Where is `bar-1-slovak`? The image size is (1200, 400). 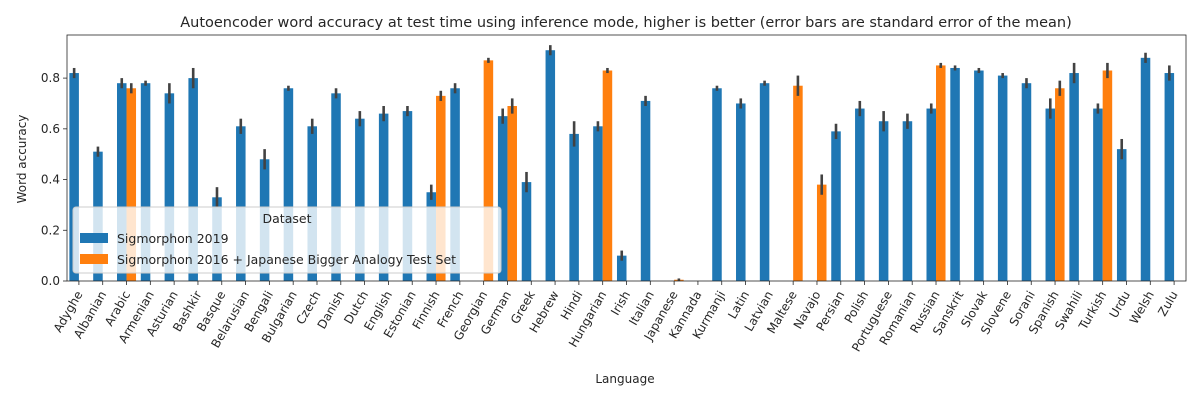 bar-1-slovak is located at coordinates (979, 175).